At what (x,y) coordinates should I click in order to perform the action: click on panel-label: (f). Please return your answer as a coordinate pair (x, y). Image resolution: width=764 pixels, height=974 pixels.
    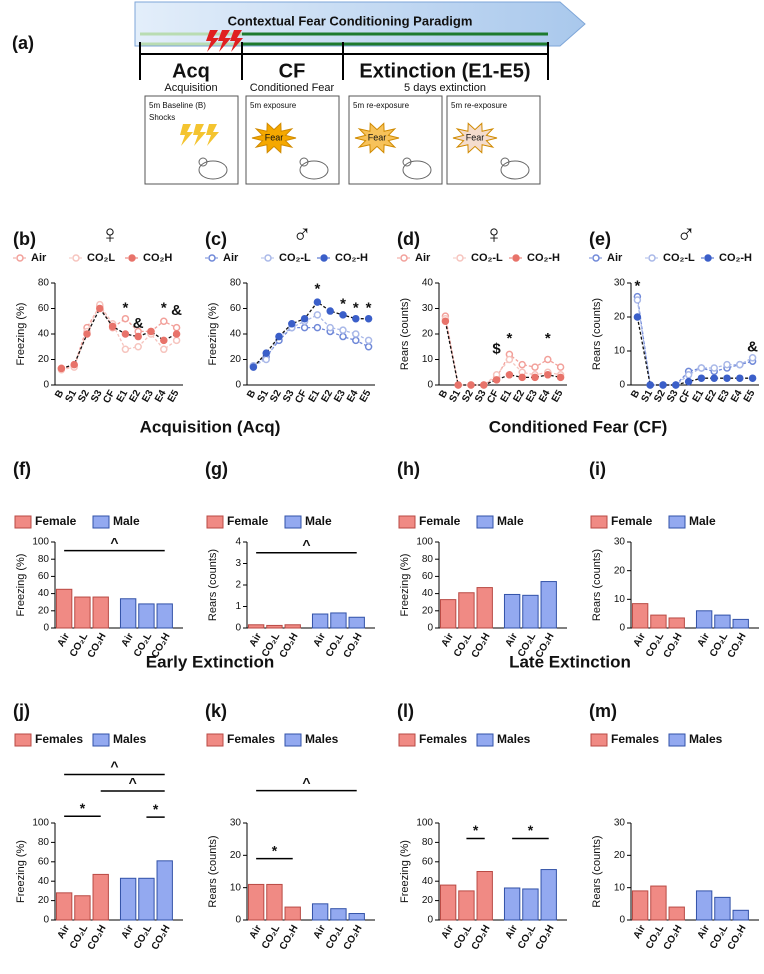
    Looking at the image, I should click on (22, 469).